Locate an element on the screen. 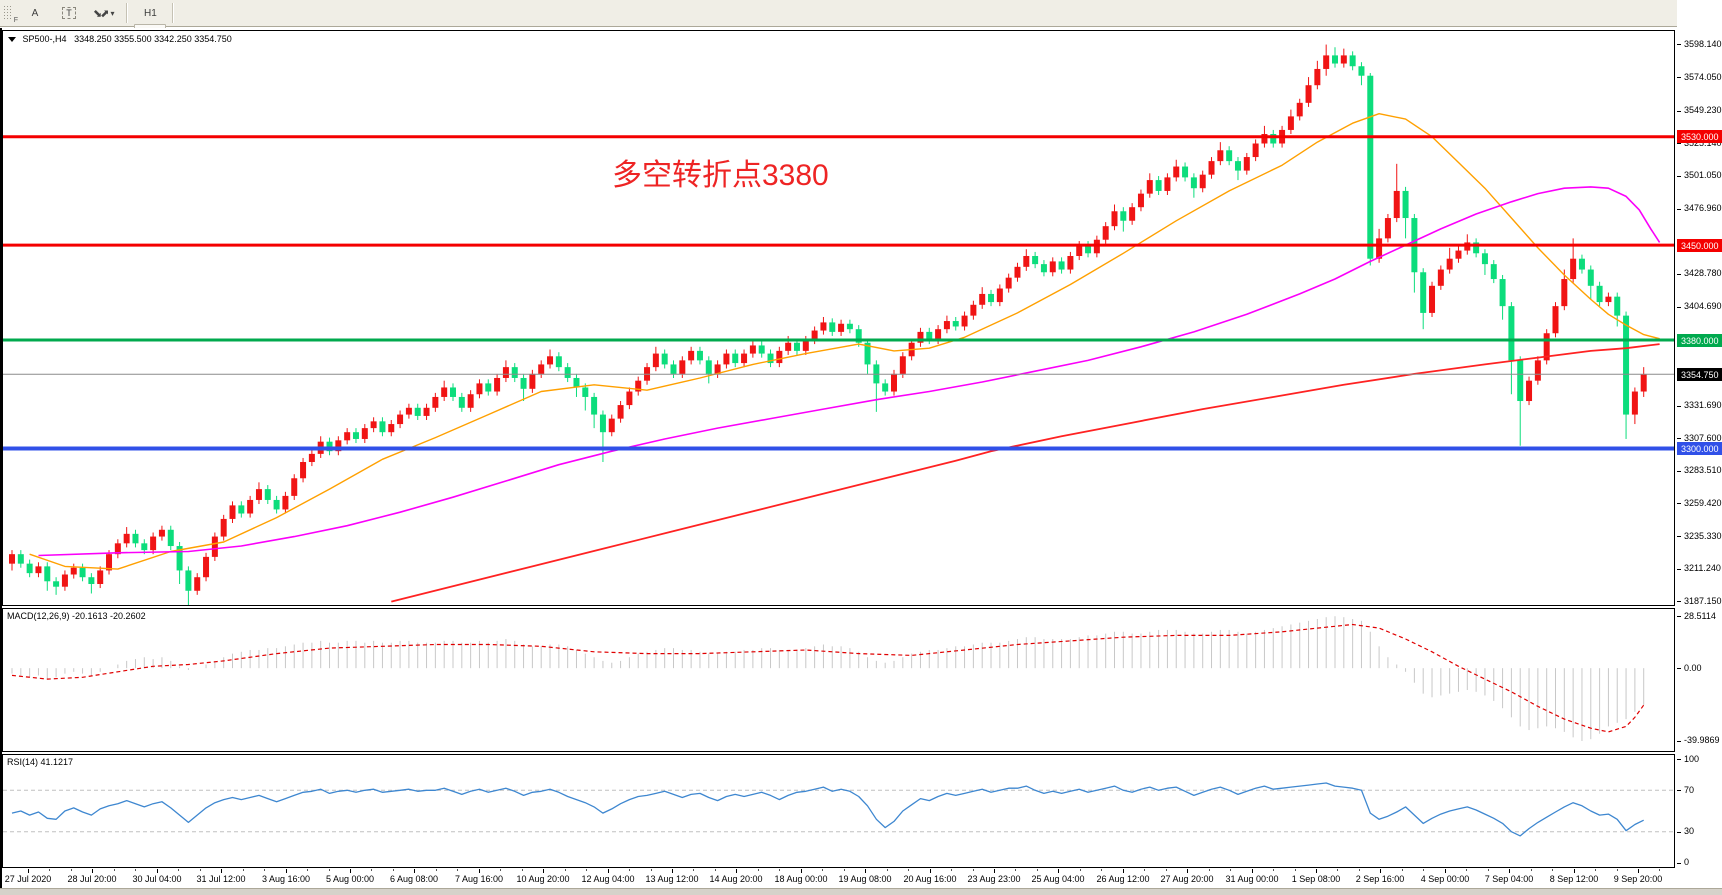 The height and width of the screenshot is (895, 1722). price-axis-label-rsi: 70 is located at coordinates (1689, 790).